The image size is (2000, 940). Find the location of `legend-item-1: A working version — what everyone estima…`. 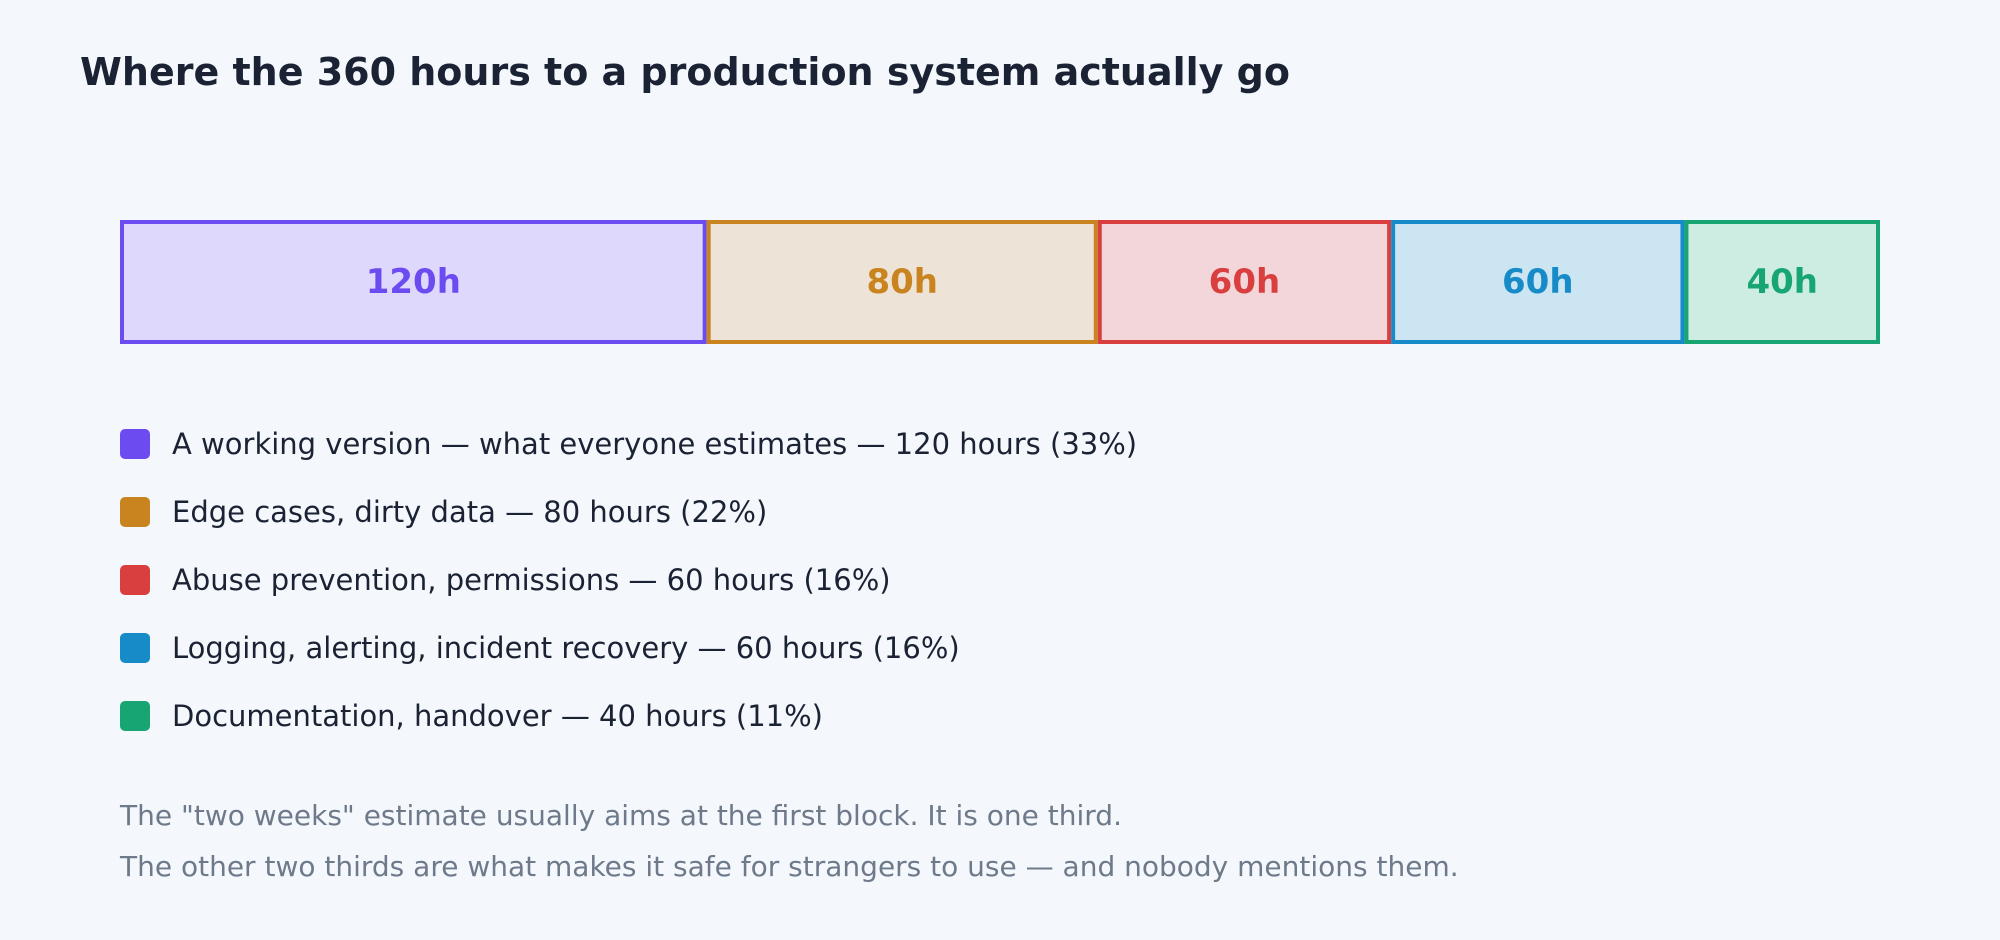

legend-item-1: A working version — what everyone estima… is located at coordinates (628, 444).